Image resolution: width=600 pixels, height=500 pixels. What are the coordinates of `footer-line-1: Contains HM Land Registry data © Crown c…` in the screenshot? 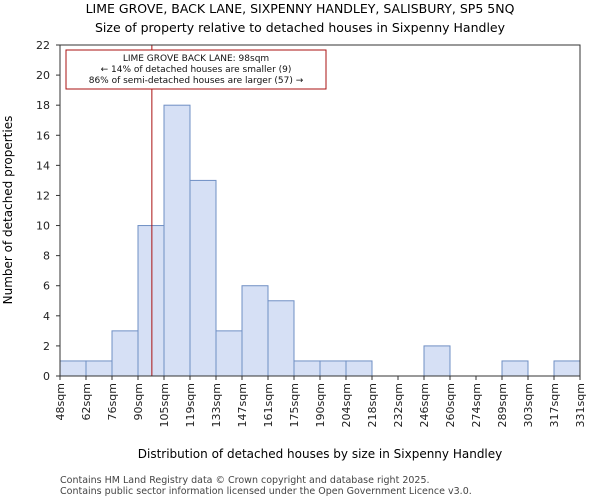 It's located at (245, 480).